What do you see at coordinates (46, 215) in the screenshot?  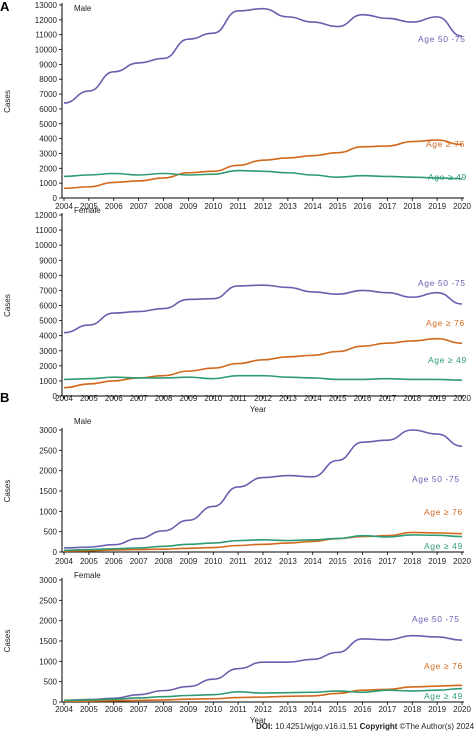 I see `y-tick-label: 12000` at bounding box center [46, 215].